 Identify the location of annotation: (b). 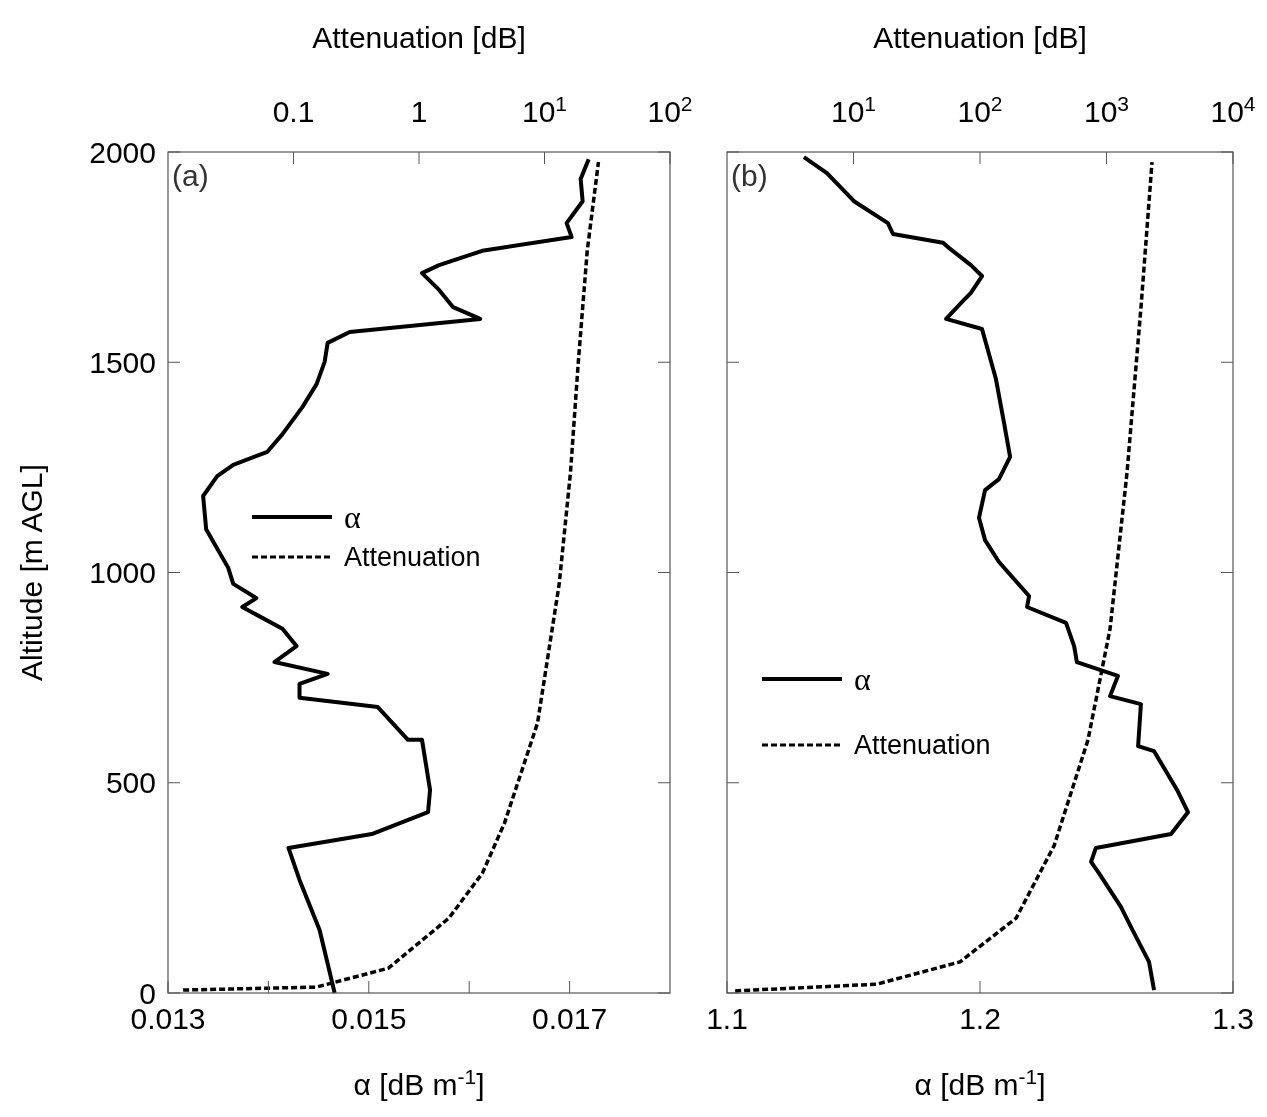
(749, 175).